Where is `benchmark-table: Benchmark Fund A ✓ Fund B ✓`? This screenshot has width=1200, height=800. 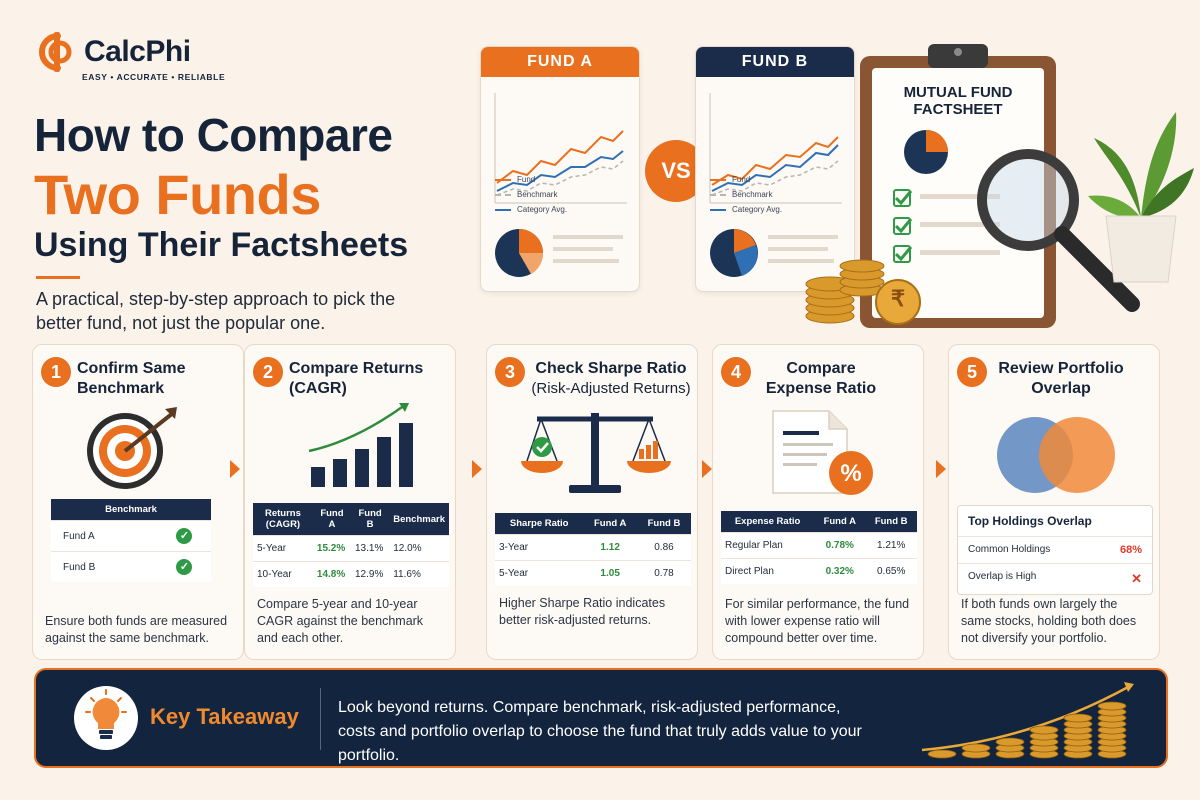 benchmark-table: Benchmark Fund A ✓ Fund B ✓ is located at coordinates (131, 540).